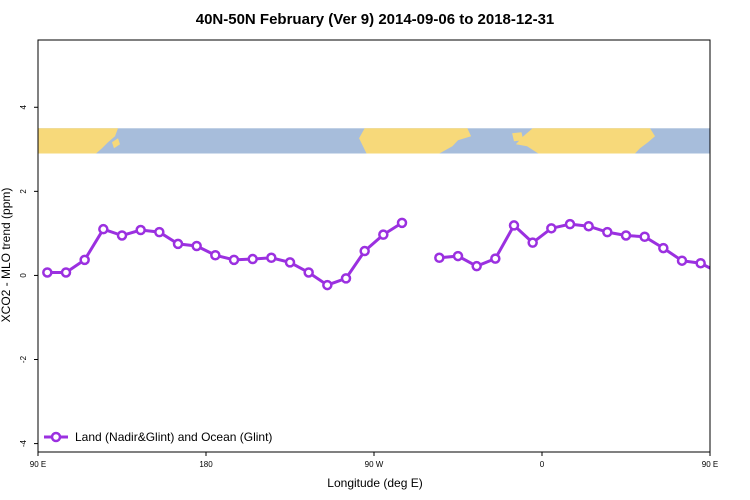 This screenshot has height=500, width=750. Describe the element at coordinates (6, 255) in the screenshot. I see `y-axis-label: XCO2 - MLO trend (ppm)` at that location.